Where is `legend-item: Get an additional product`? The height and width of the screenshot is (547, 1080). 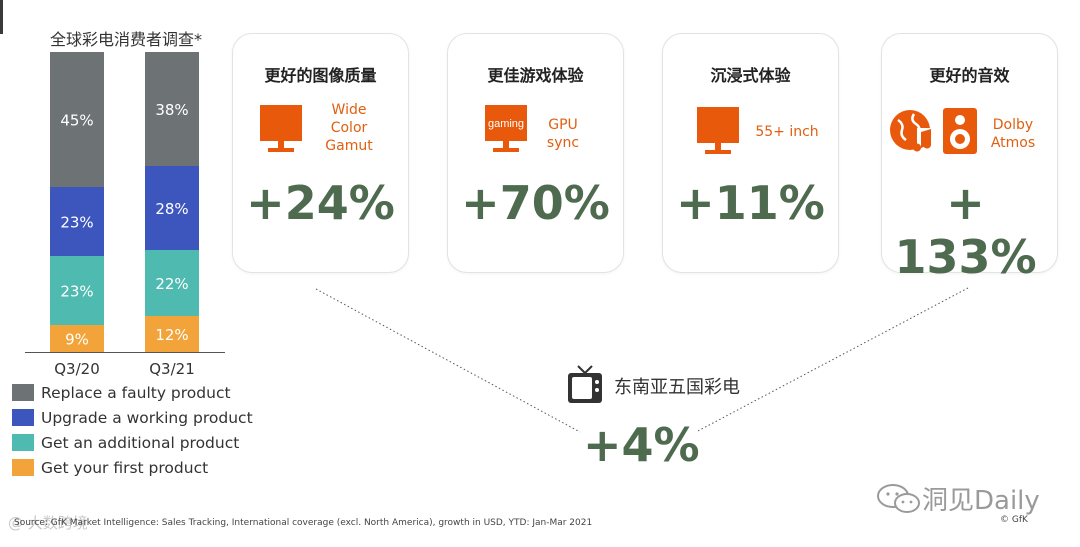 legend-item: Get an additional product is located at coordinates (132, 442).